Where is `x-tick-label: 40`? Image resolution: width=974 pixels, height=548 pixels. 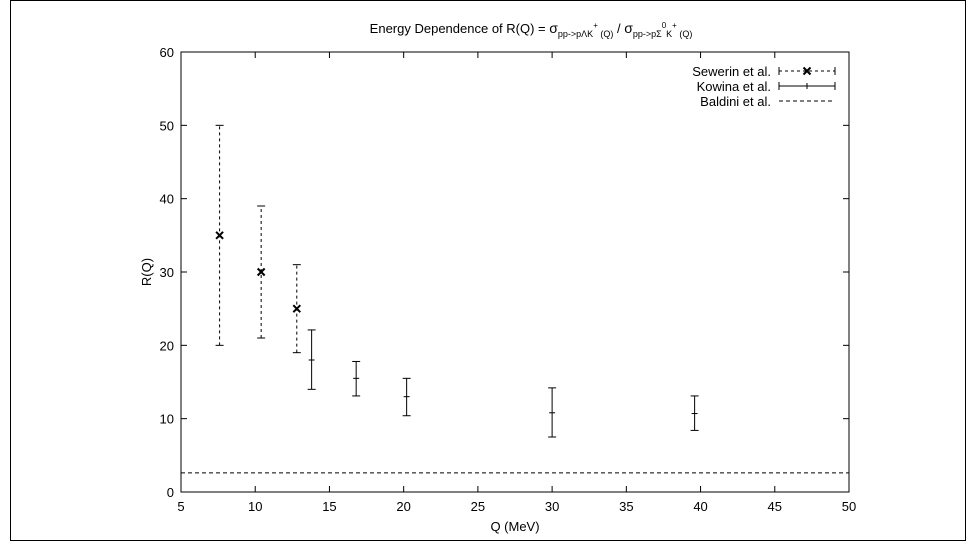 x-tick-label: 40 is located at coordinates (700, 506).